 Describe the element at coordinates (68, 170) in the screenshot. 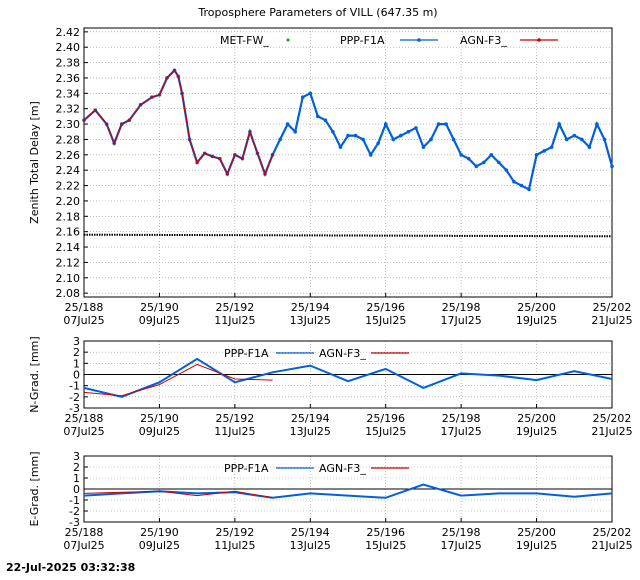

I see `y-tick-label: 2.24` at that location.